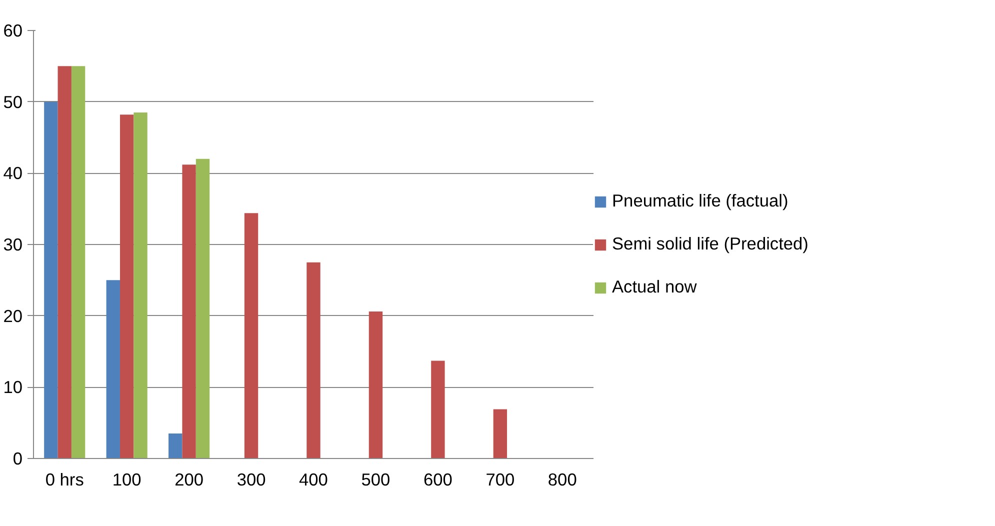 This screenshot has height=526, width=995. I want to click on legend-label: Semi solid life (Predicted), so click(710, 244).